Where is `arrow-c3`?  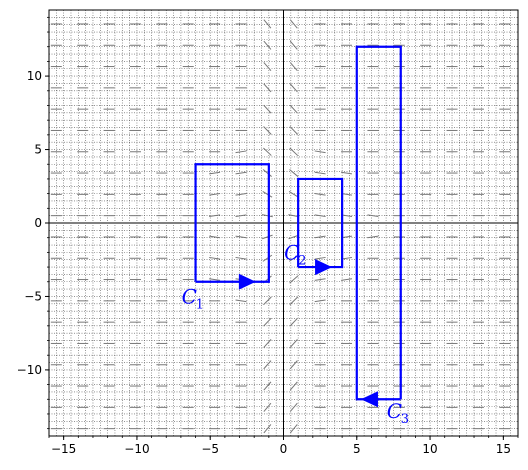 arrow-c3 is located at coordinates (369, 399).